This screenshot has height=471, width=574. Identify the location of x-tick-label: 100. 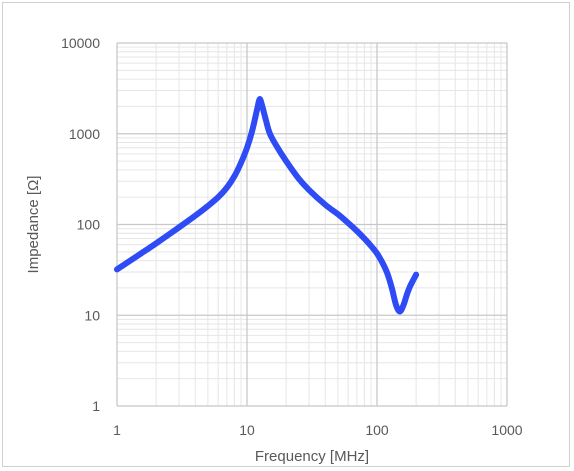
(377, 430).